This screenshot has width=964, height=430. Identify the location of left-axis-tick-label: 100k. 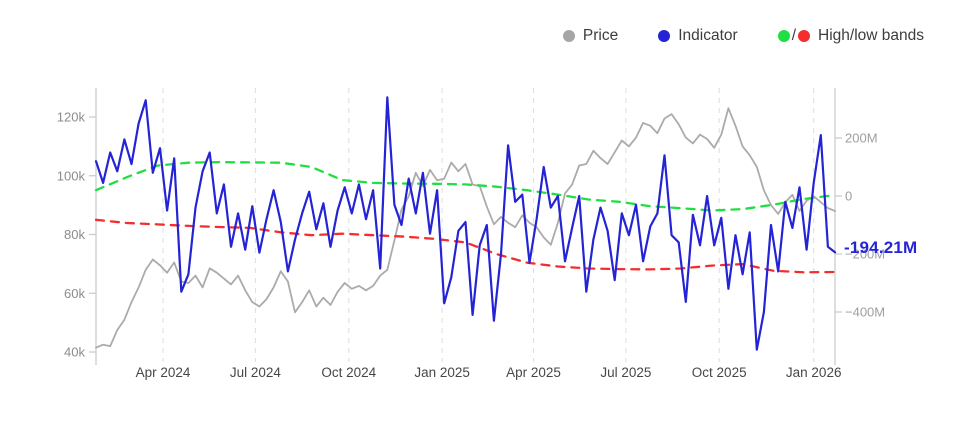
(71, 175).